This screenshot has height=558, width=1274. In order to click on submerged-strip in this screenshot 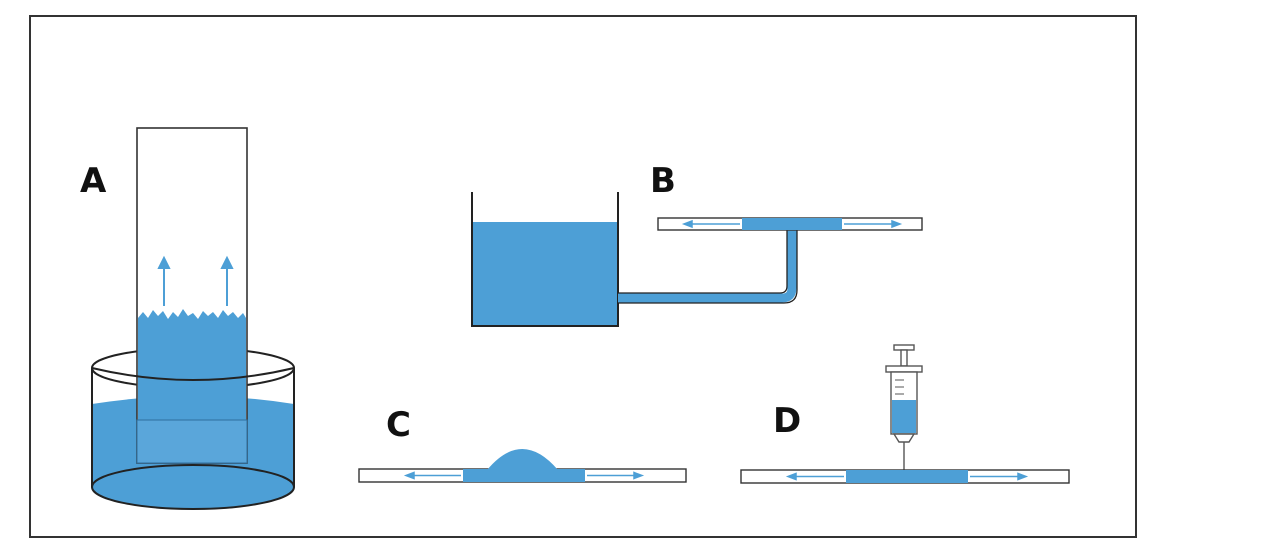, I will do `click(192, 441)`.